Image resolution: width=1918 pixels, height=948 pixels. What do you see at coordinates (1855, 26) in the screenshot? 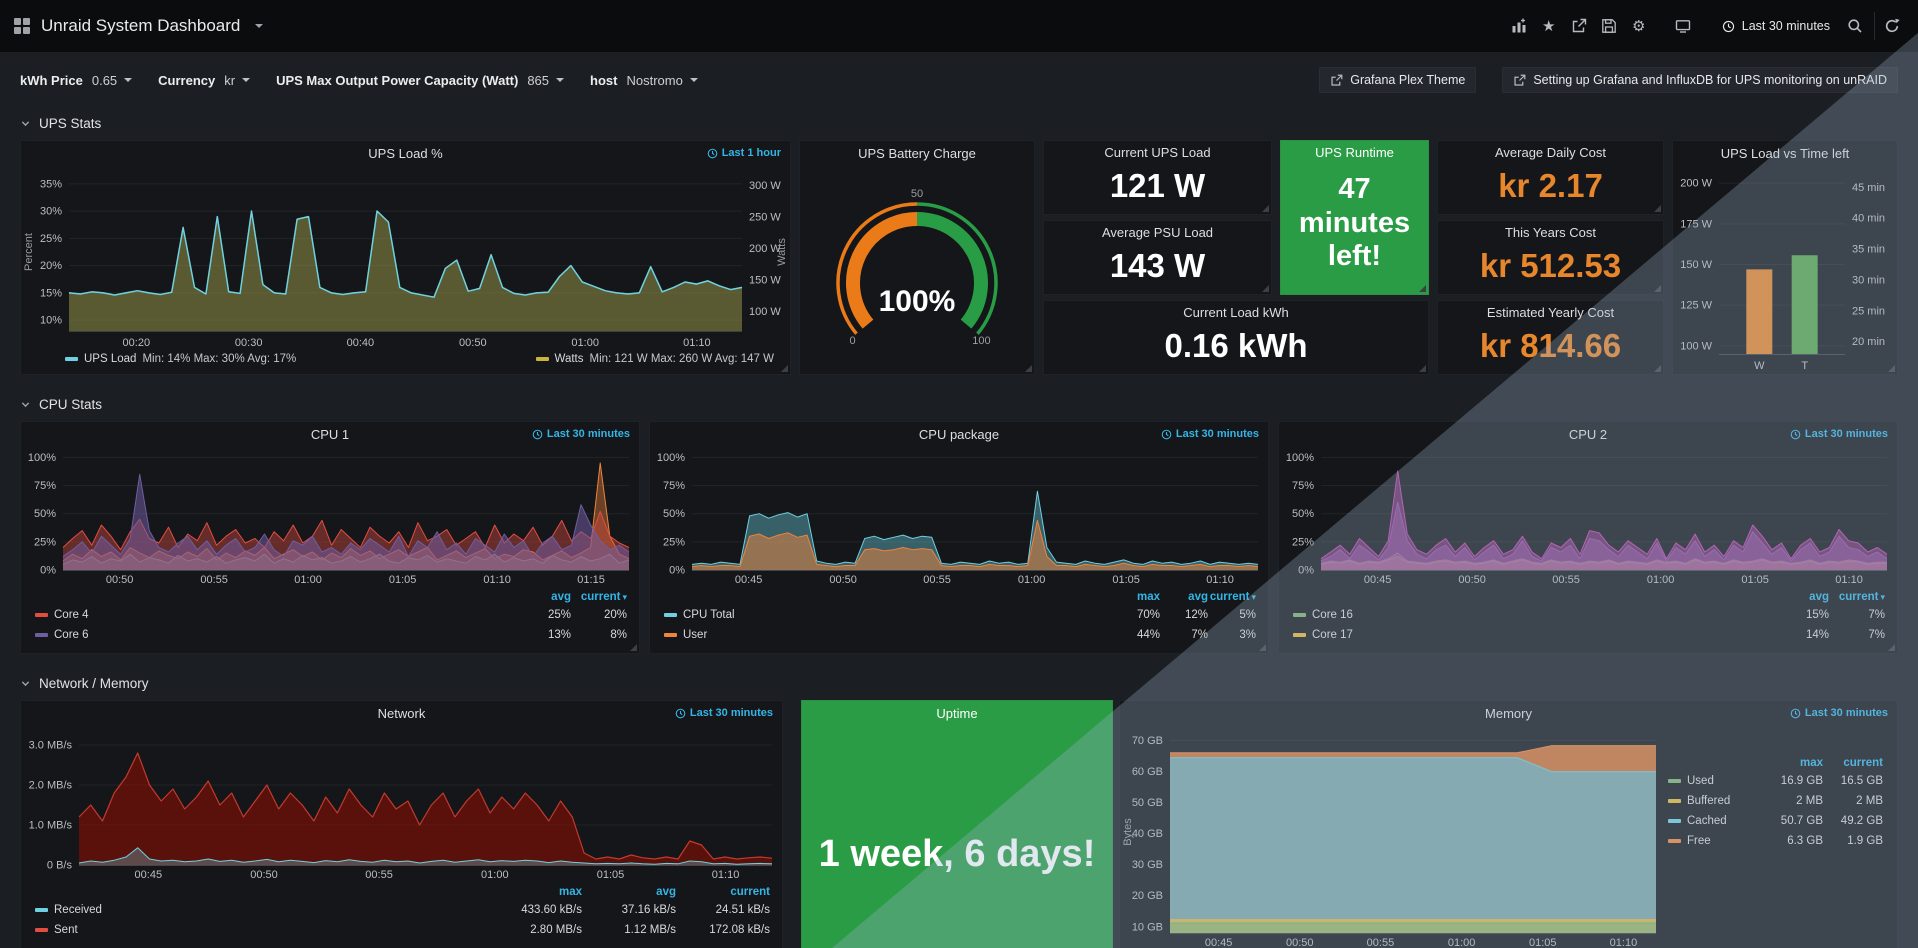
I see `zoom-out-button` at bounding box center [1855, 26].